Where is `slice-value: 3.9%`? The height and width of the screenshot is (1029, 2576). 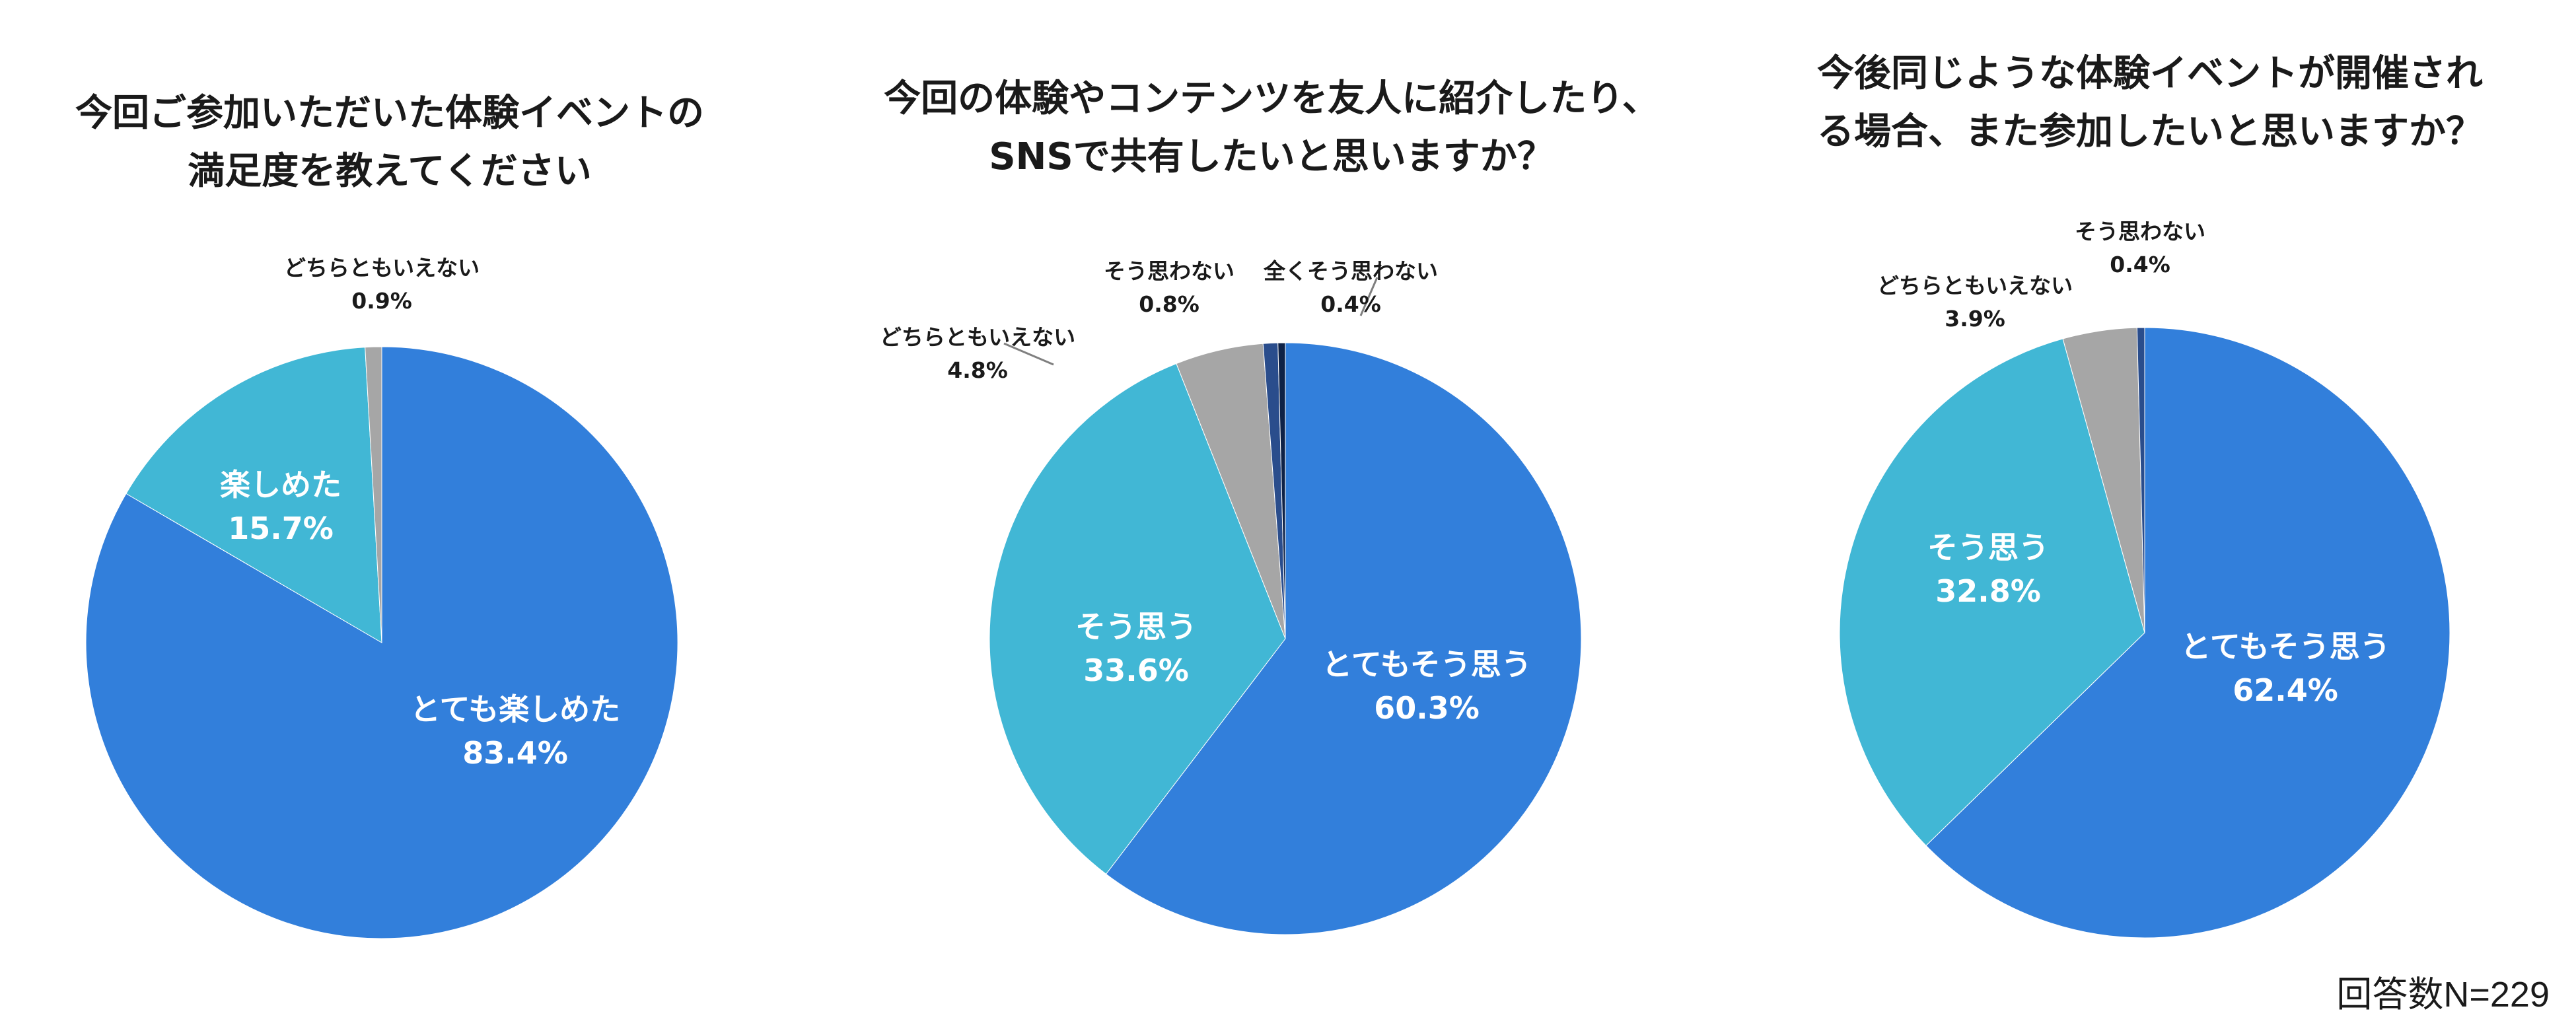 slice-value: 3.9% is located at coordinates (1975, 319).